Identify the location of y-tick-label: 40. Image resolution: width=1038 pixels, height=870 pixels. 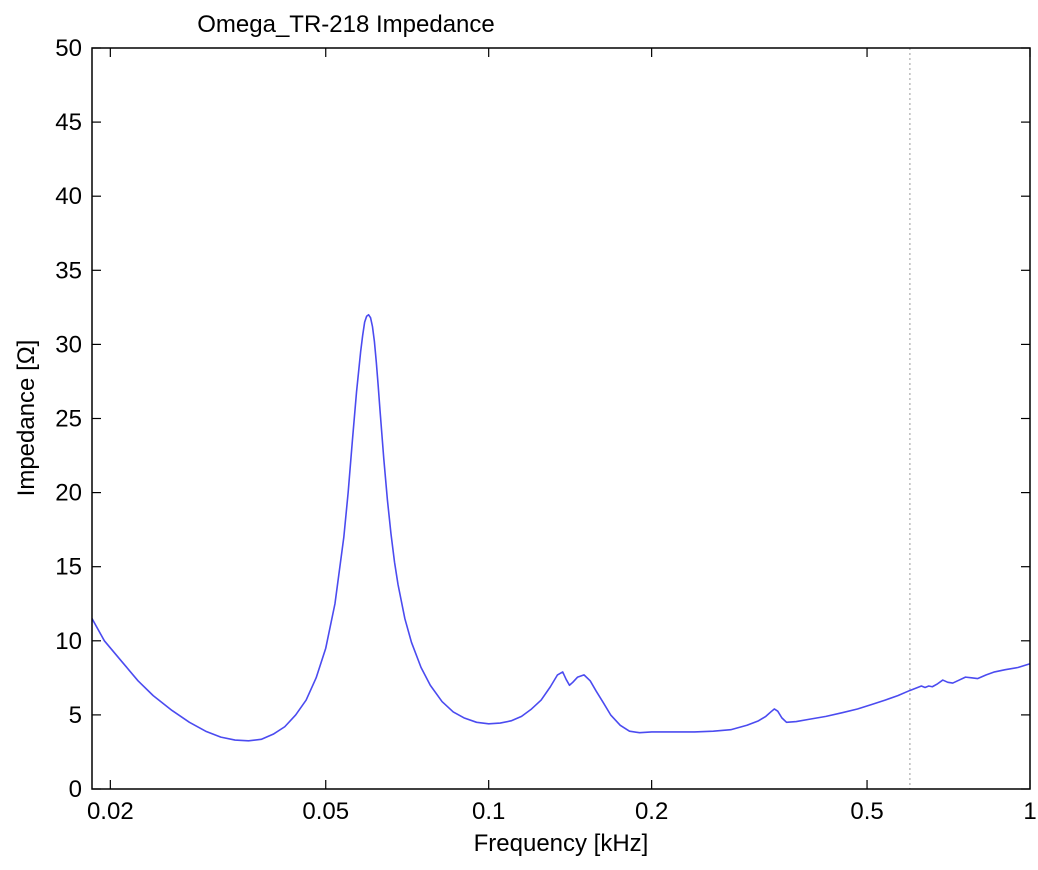
(68, 196).